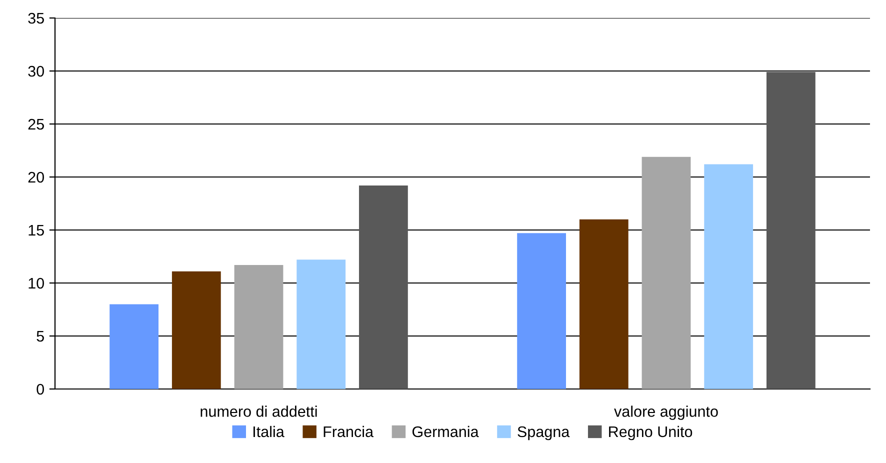 Image resolution: width=886 pixels, height=463 pixels. I want to click on x-tick-label: valore aggiunto, so click(666, 413).